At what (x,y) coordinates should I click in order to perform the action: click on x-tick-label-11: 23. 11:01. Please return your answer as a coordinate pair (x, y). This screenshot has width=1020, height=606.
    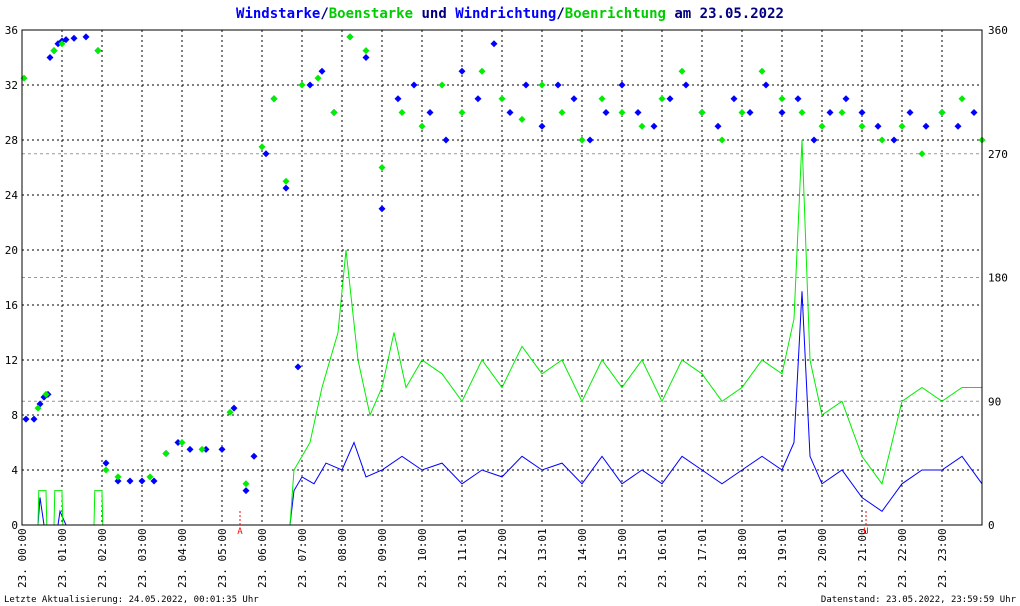
    Looking at the image, I should click on (462, 558).